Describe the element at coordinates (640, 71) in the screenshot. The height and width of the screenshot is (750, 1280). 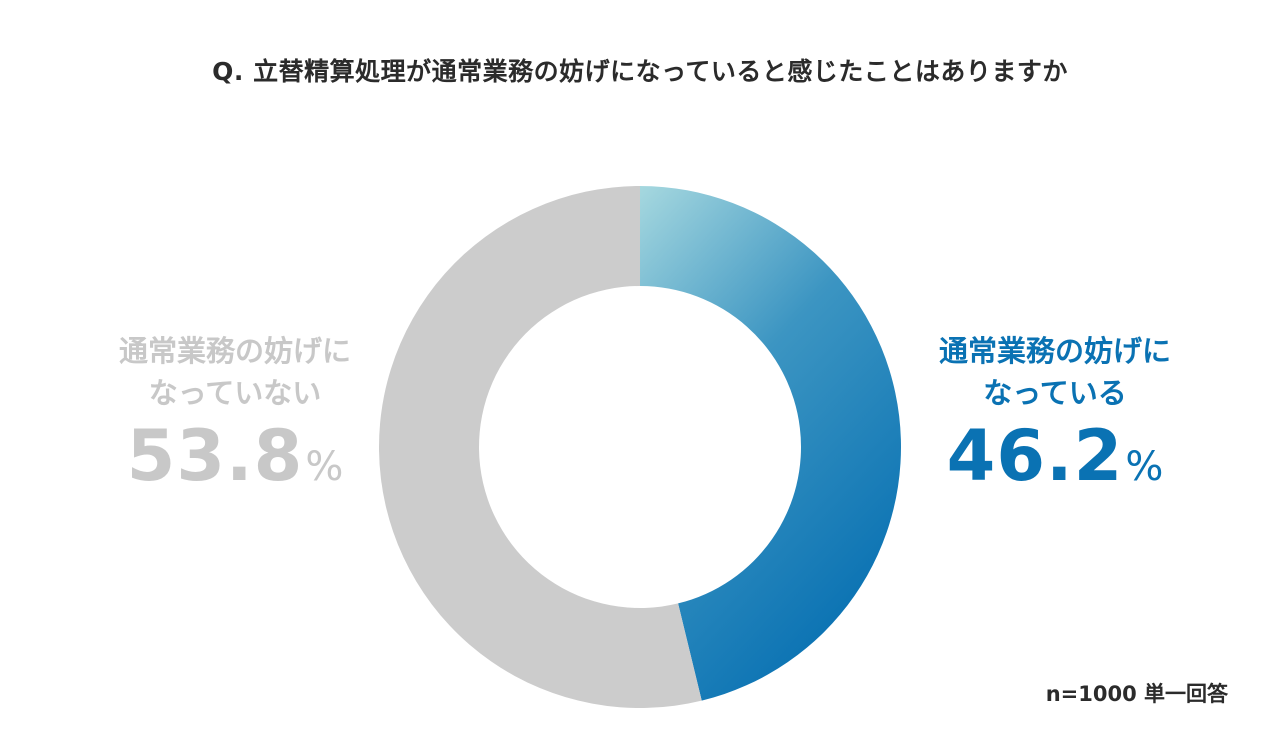
I see `chart-title: Q. 立替精算処理が通常業務の妨げになっていると感じたことはありますか` at that location.